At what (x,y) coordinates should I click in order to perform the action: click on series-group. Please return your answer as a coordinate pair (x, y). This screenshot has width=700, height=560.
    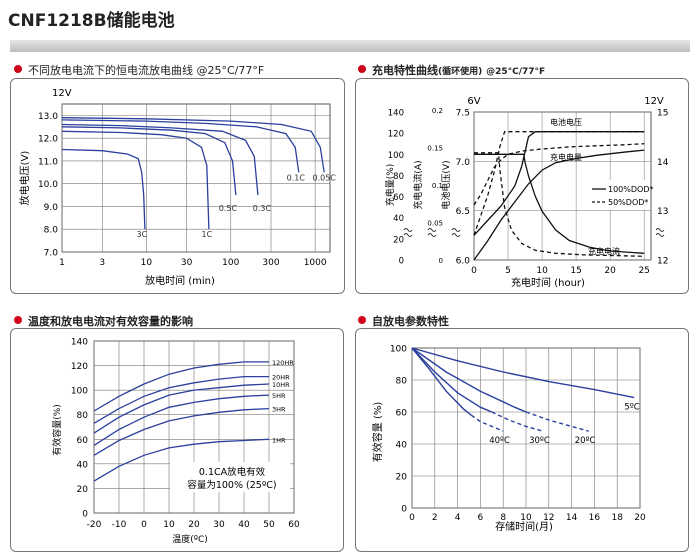
    Looking at the image, I should click on (523, 389).